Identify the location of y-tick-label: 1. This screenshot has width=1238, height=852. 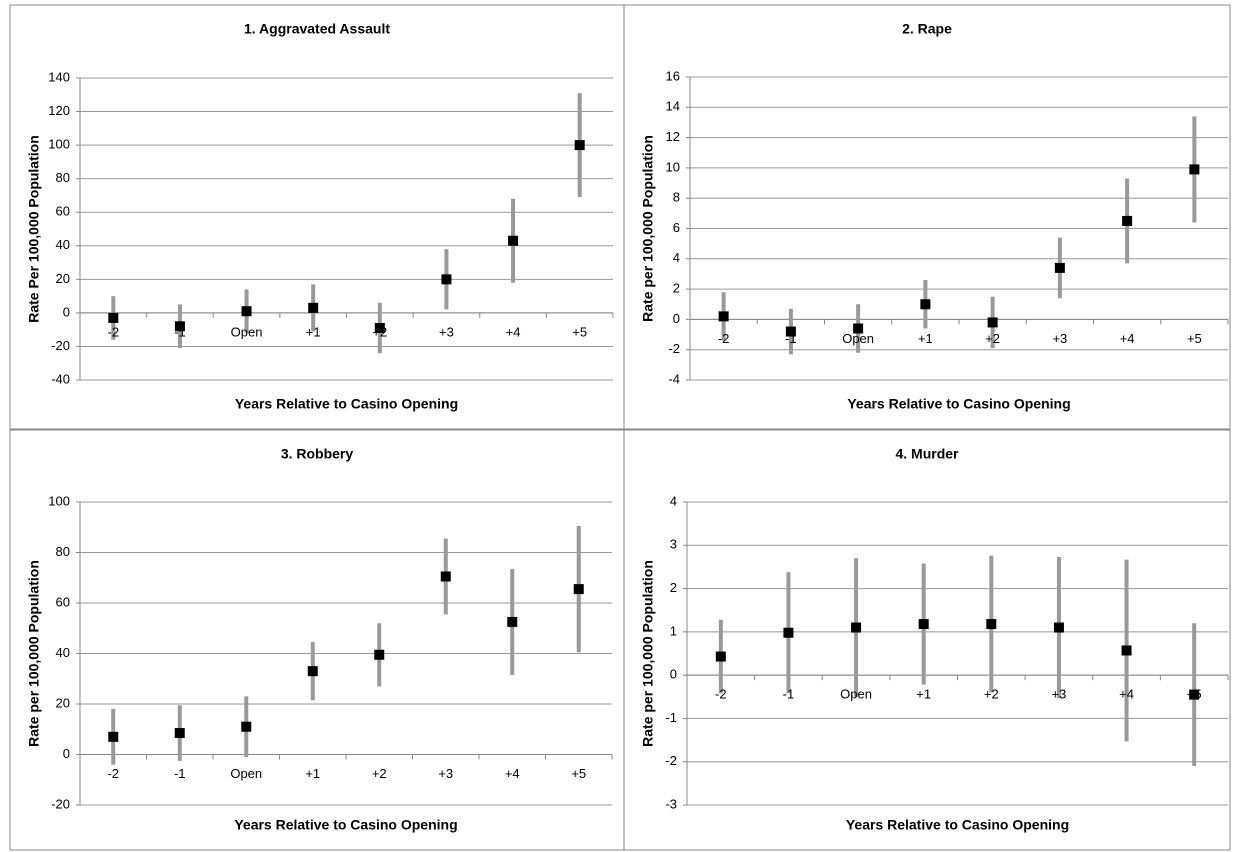
(673, 630).